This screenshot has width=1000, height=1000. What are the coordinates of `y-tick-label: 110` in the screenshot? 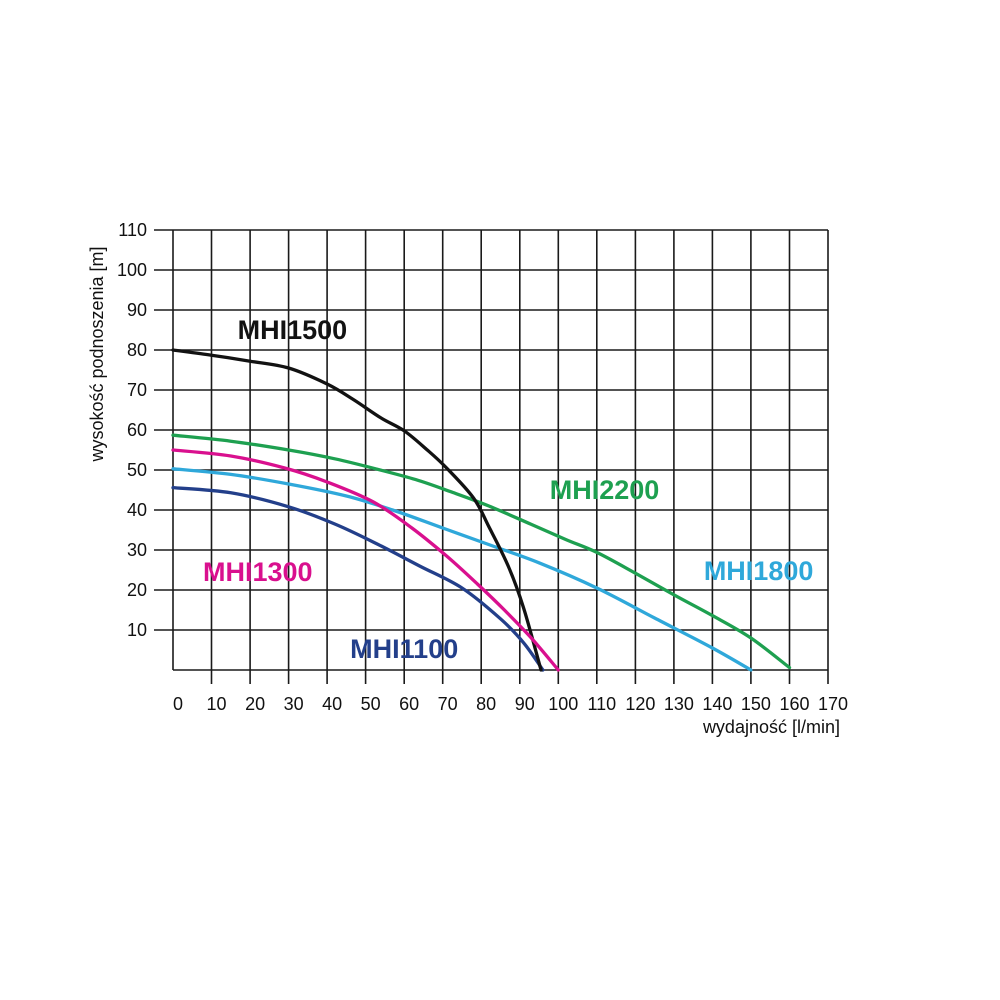 It's located at (132, 230).